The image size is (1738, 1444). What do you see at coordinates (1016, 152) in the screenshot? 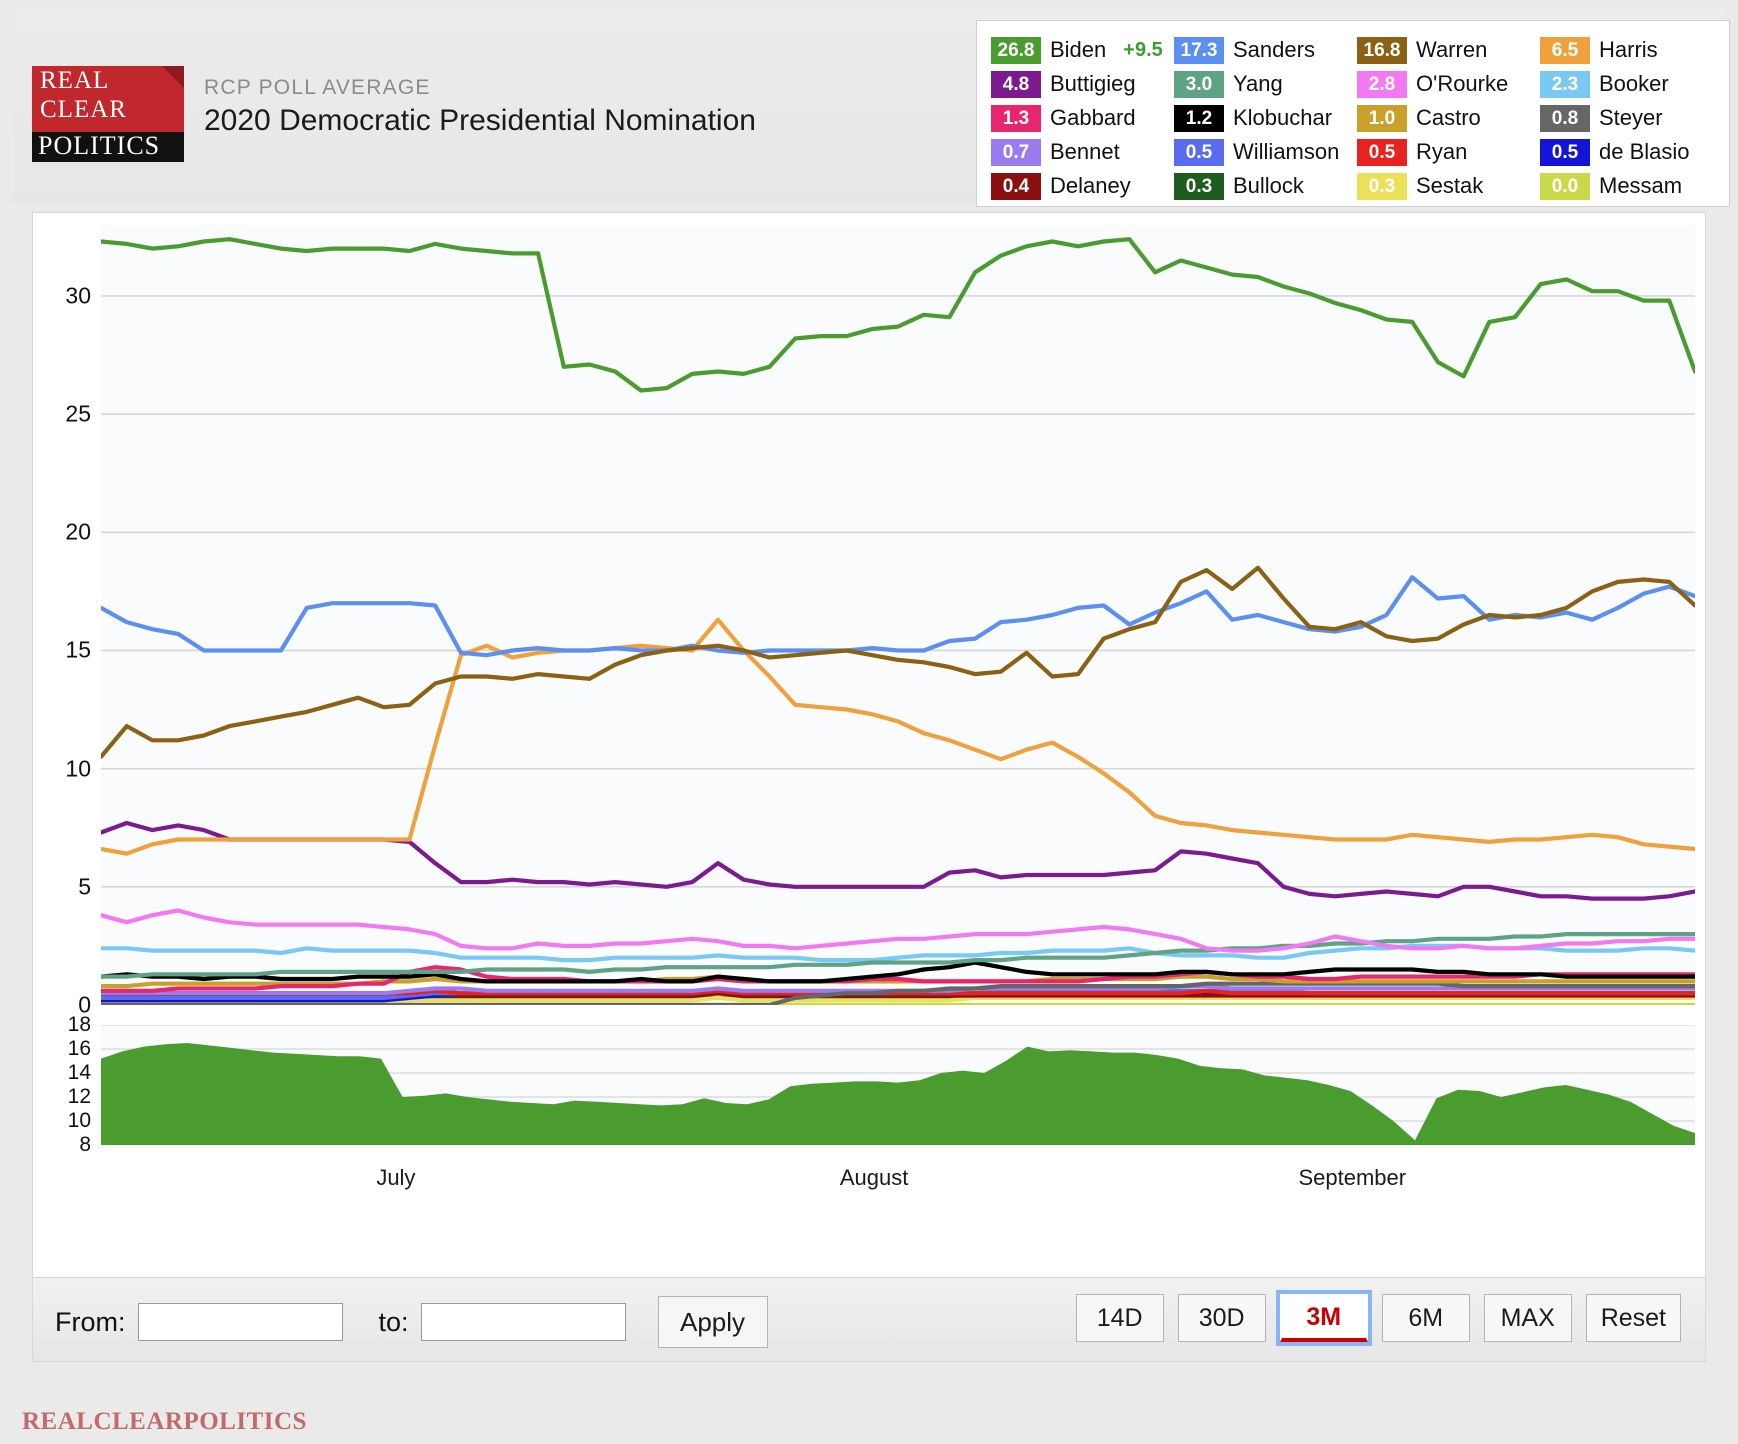
I see `legend-value-chip: 0.7` at bounding box center [1016, 152].